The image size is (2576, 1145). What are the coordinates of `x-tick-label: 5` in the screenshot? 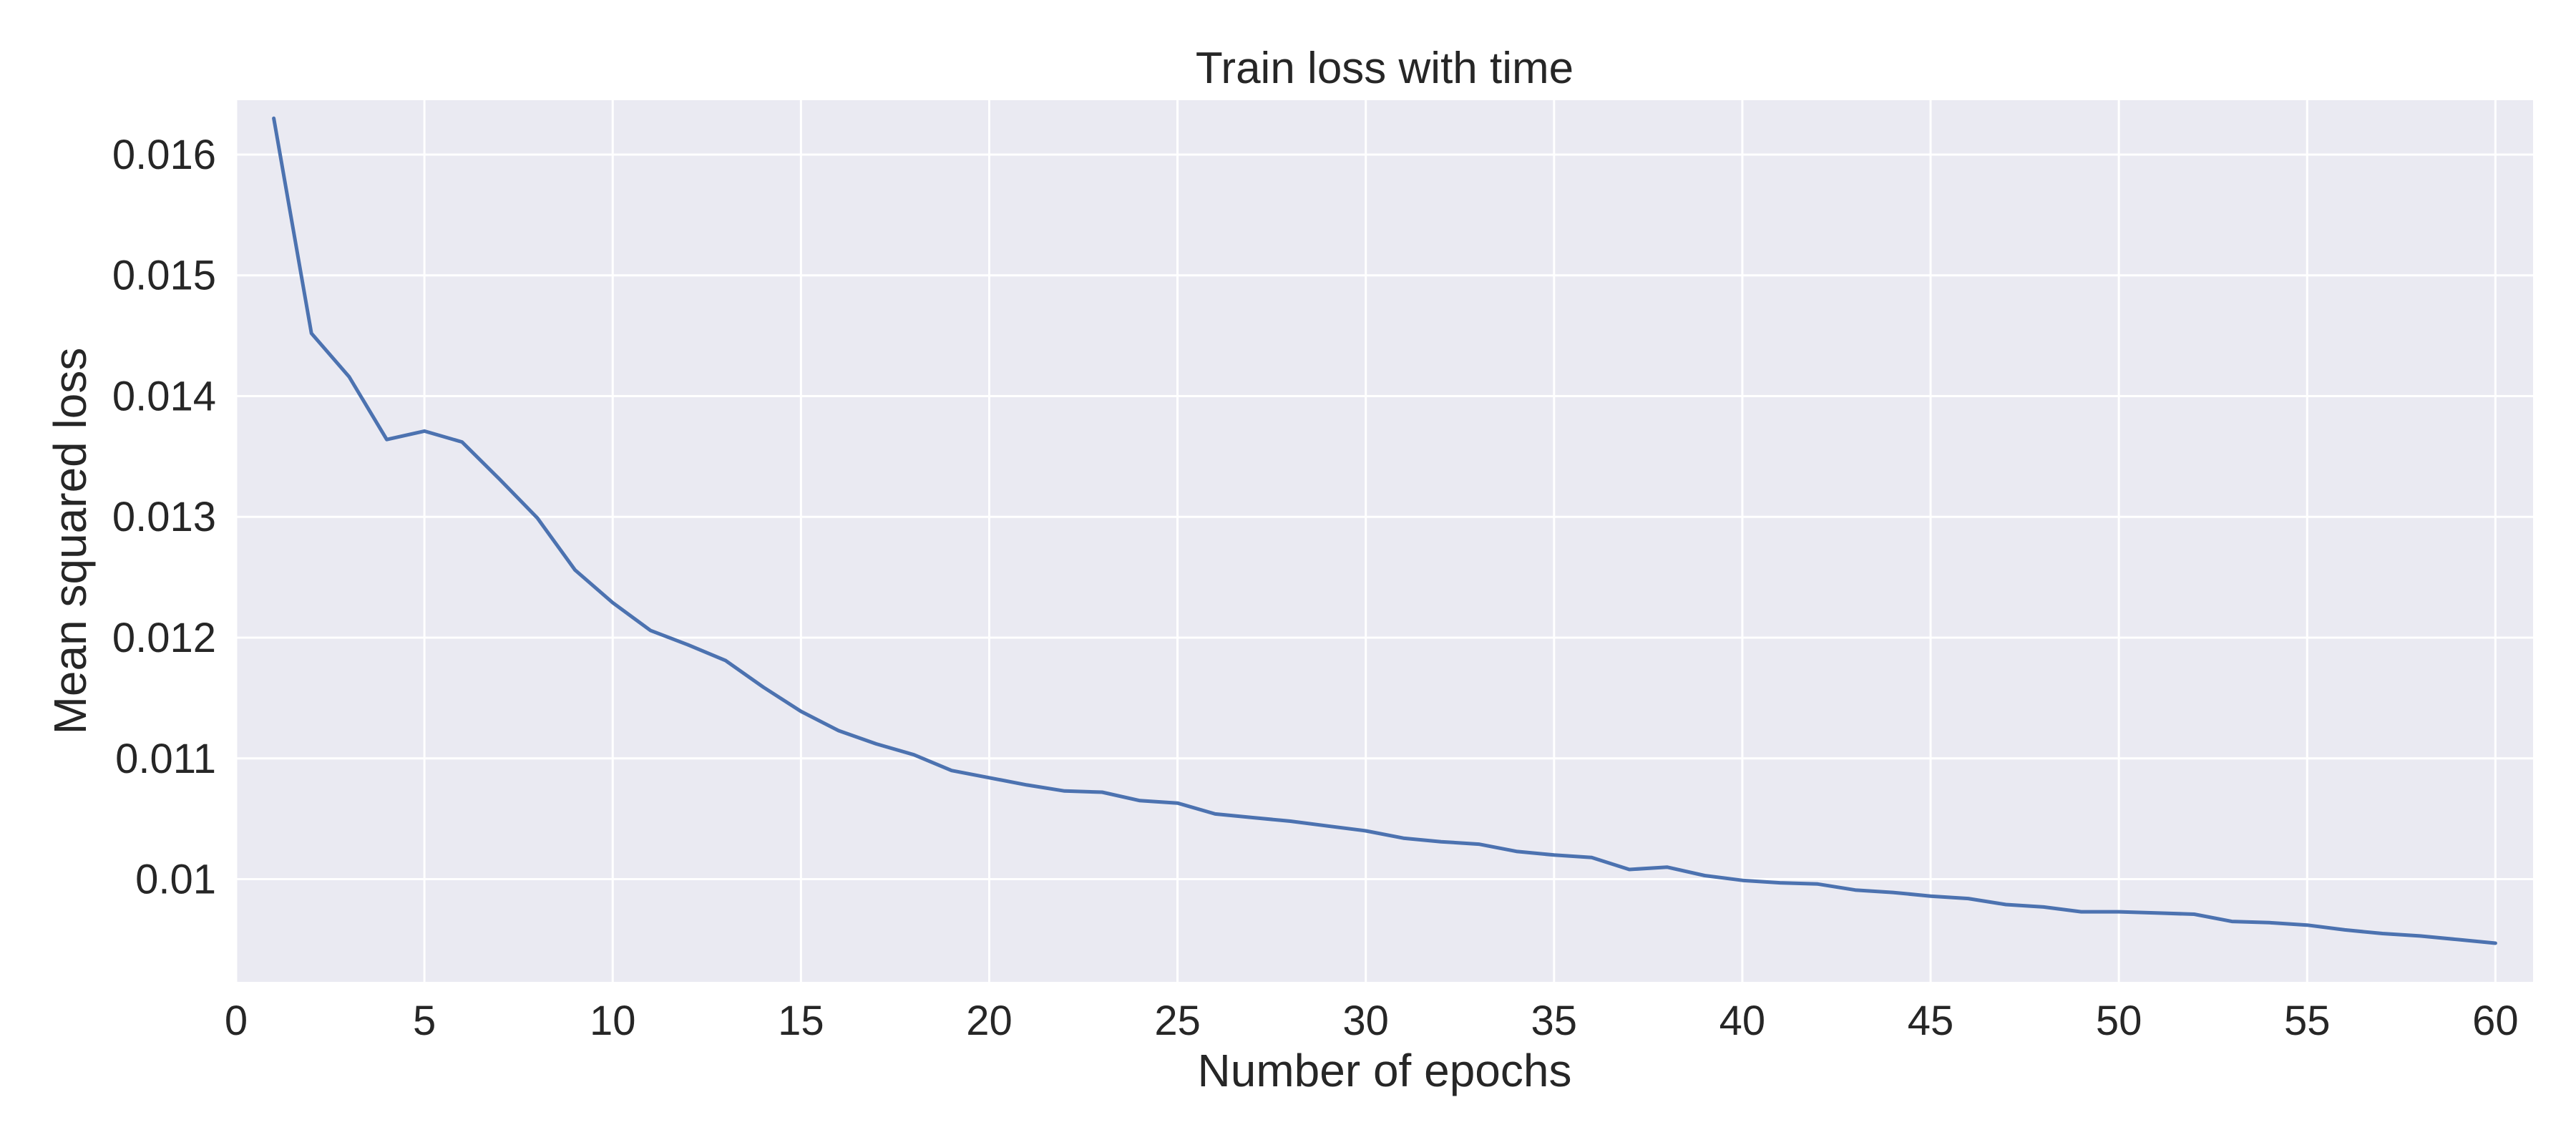 It's located at (425, 1021).